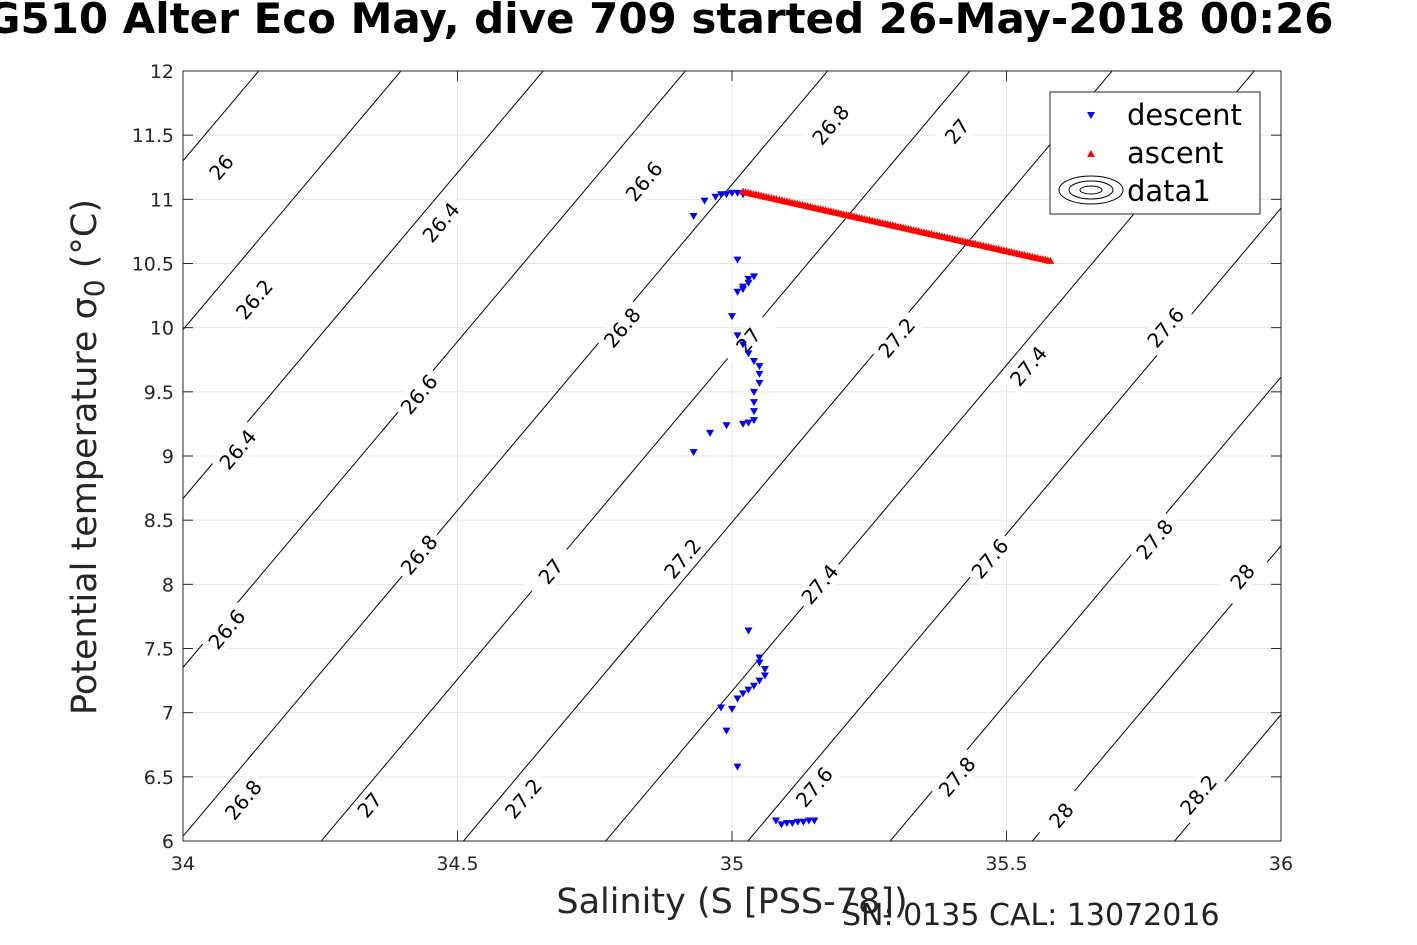 This screenshot has height=945, width=1417. I want to click on y-tick-label: 11, so click(162, 200).